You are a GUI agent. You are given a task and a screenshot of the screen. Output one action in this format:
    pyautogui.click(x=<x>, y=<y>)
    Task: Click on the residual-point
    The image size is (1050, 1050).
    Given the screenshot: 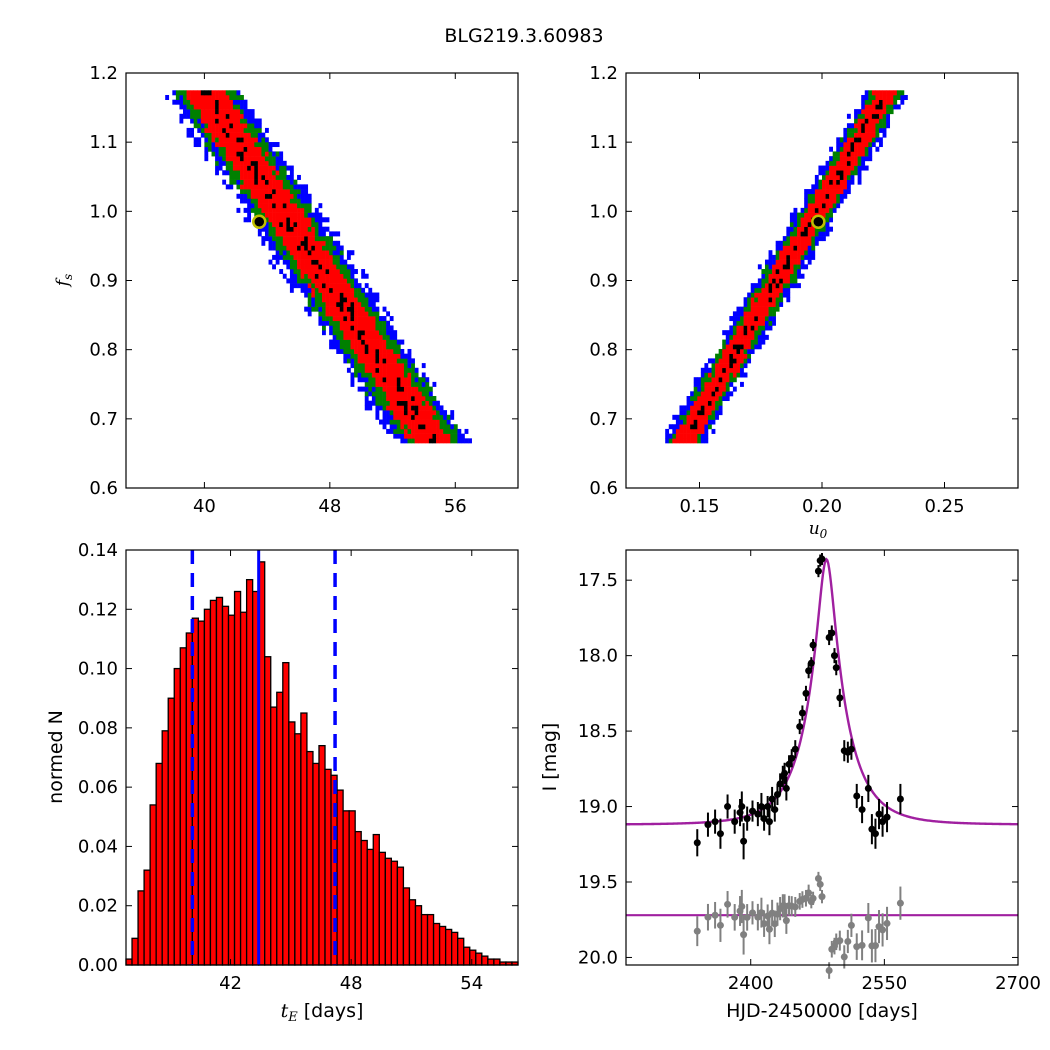 What is the action you would take?
    pyautogui.click(x=744, y=935)
    